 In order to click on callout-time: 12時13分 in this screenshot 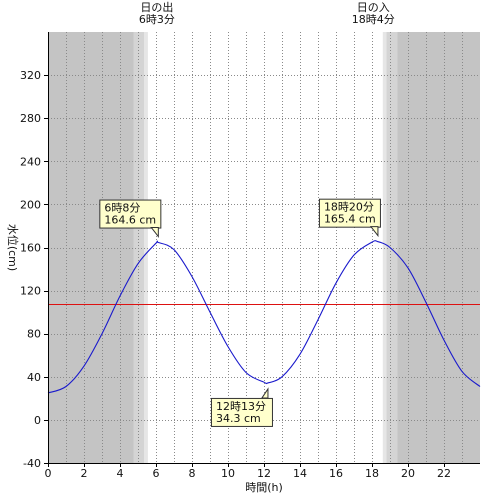, I will do `click(241, 406)`.